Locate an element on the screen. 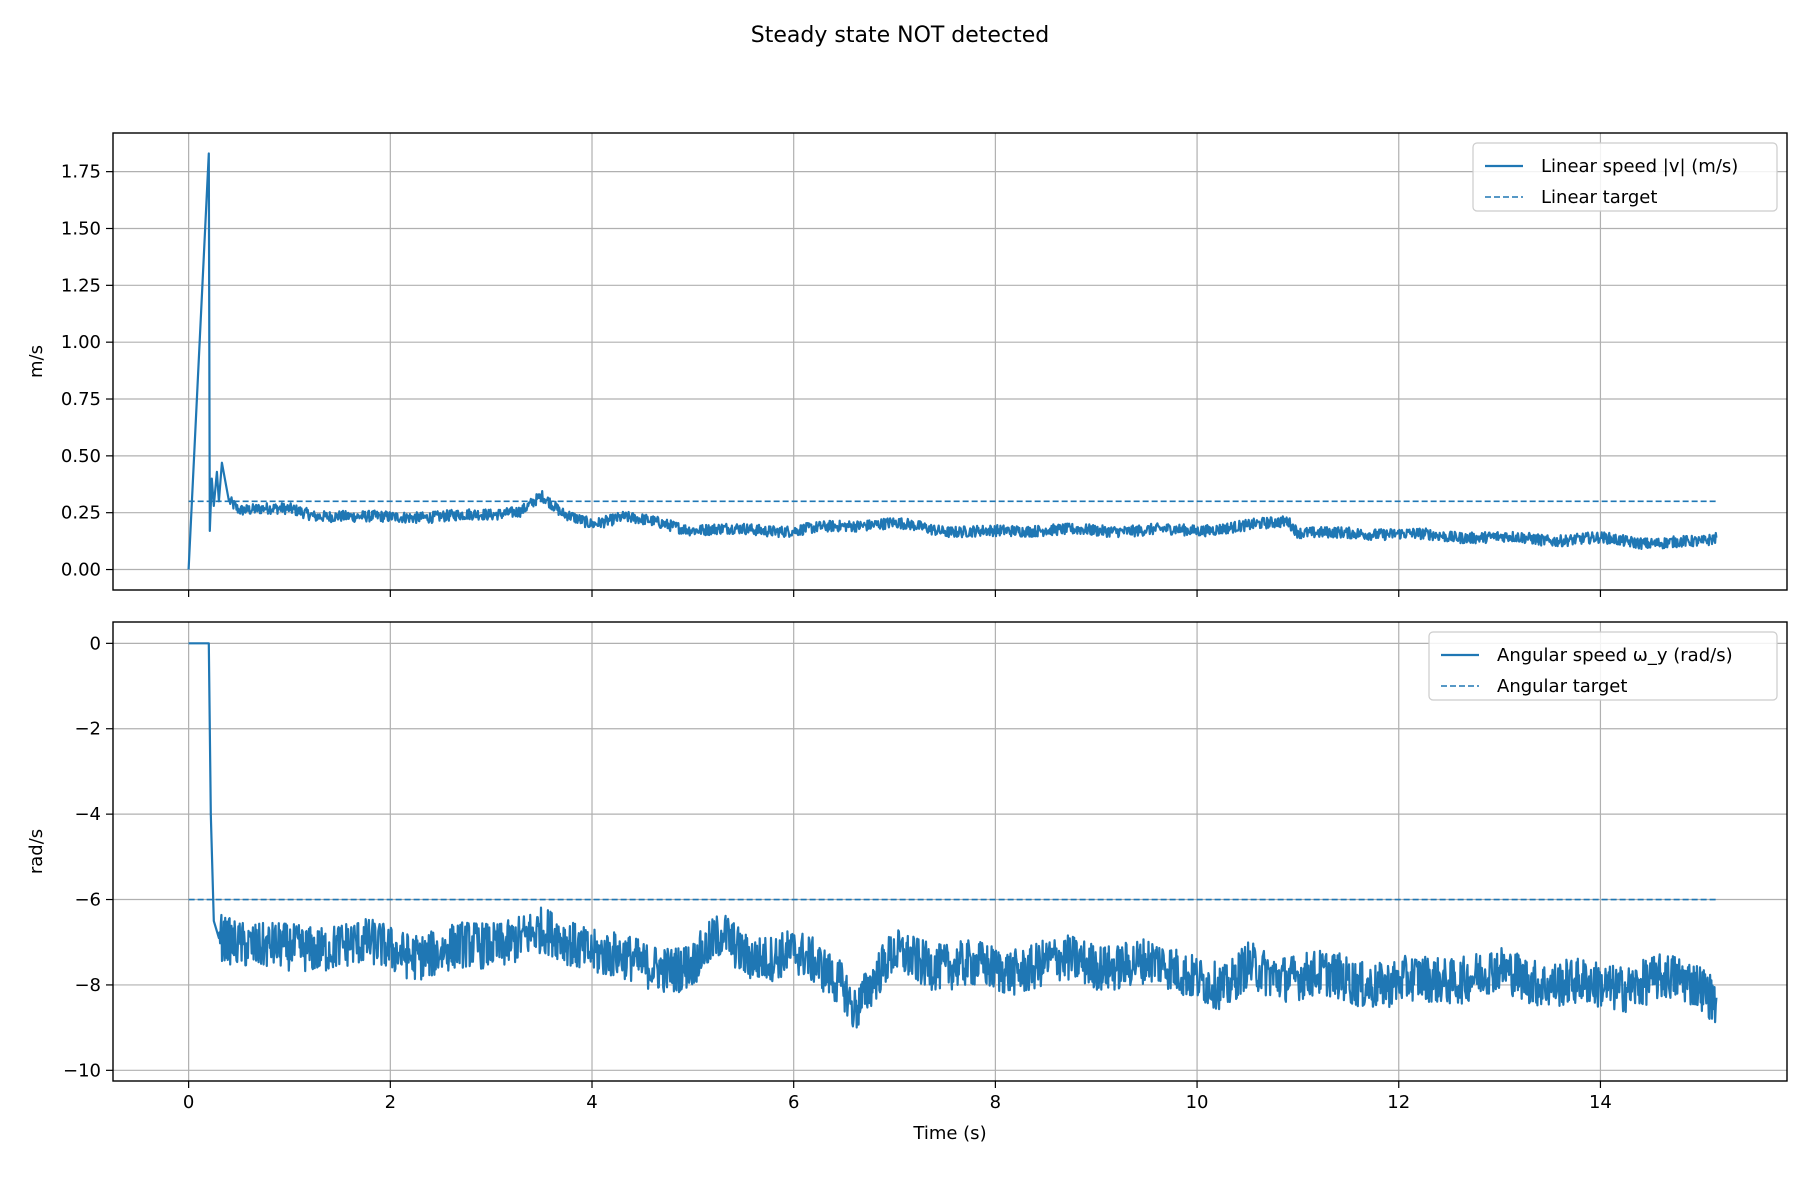 The width and height of the screenshot is (1800, 1200). legend-entry: Linear speed |v| (m/s) is located at coordinates (1639, 166).